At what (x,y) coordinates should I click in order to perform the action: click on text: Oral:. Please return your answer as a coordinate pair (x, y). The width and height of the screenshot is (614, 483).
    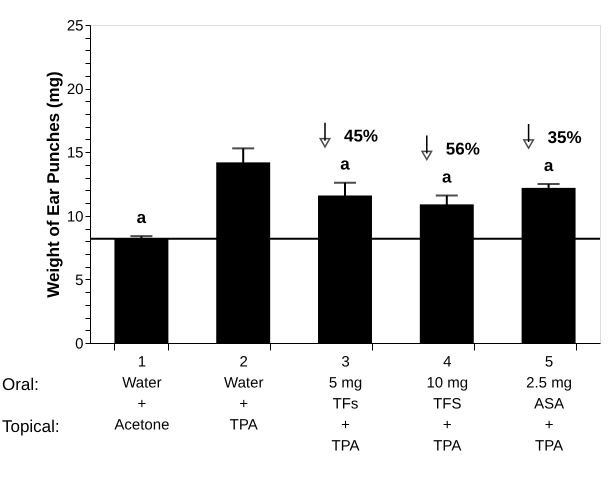
    Looking at the image, I should click on (20, 384).